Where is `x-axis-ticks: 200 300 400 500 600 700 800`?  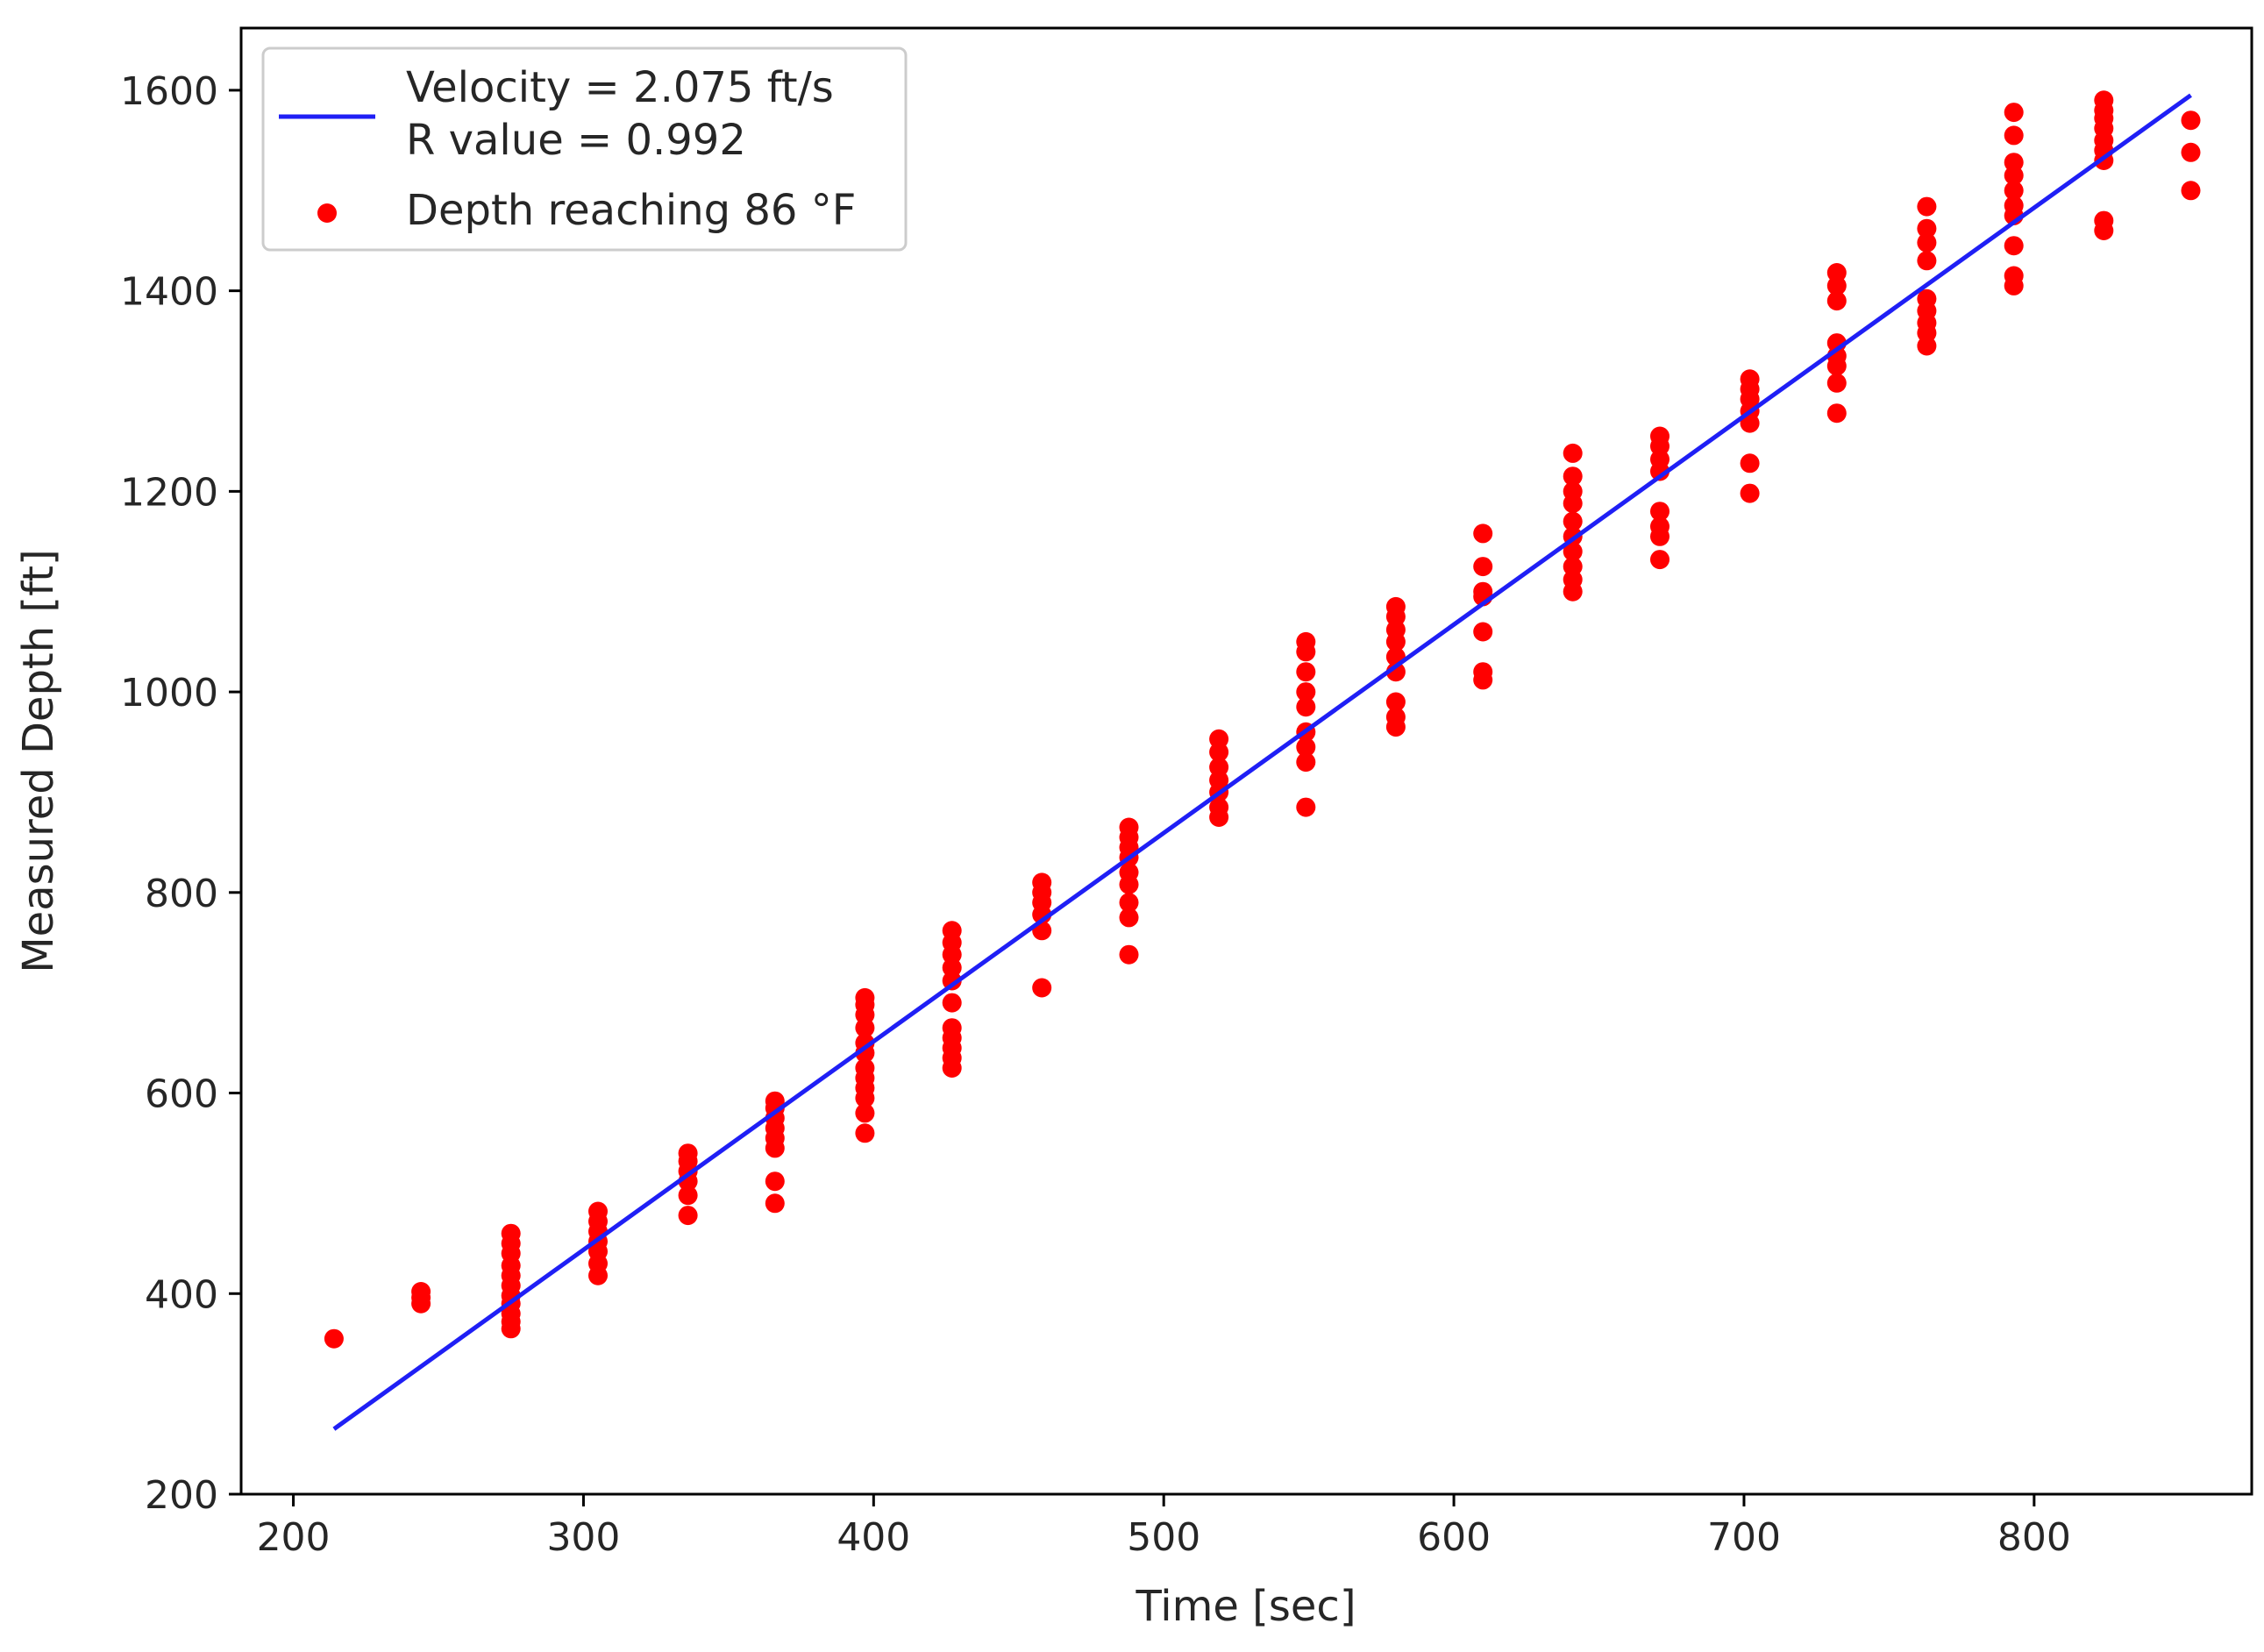
x-axis-ticks: 200 300 400 500 600 700 800 is located at coordinates (1164, 1527).